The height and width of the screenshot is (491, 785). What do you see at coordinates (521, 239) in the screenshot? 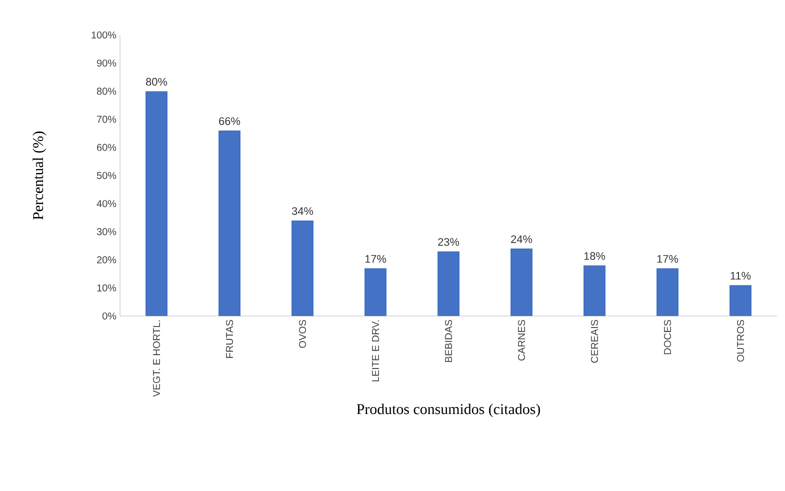
I see `data-label: 24%` at bounding box center [521, 239].